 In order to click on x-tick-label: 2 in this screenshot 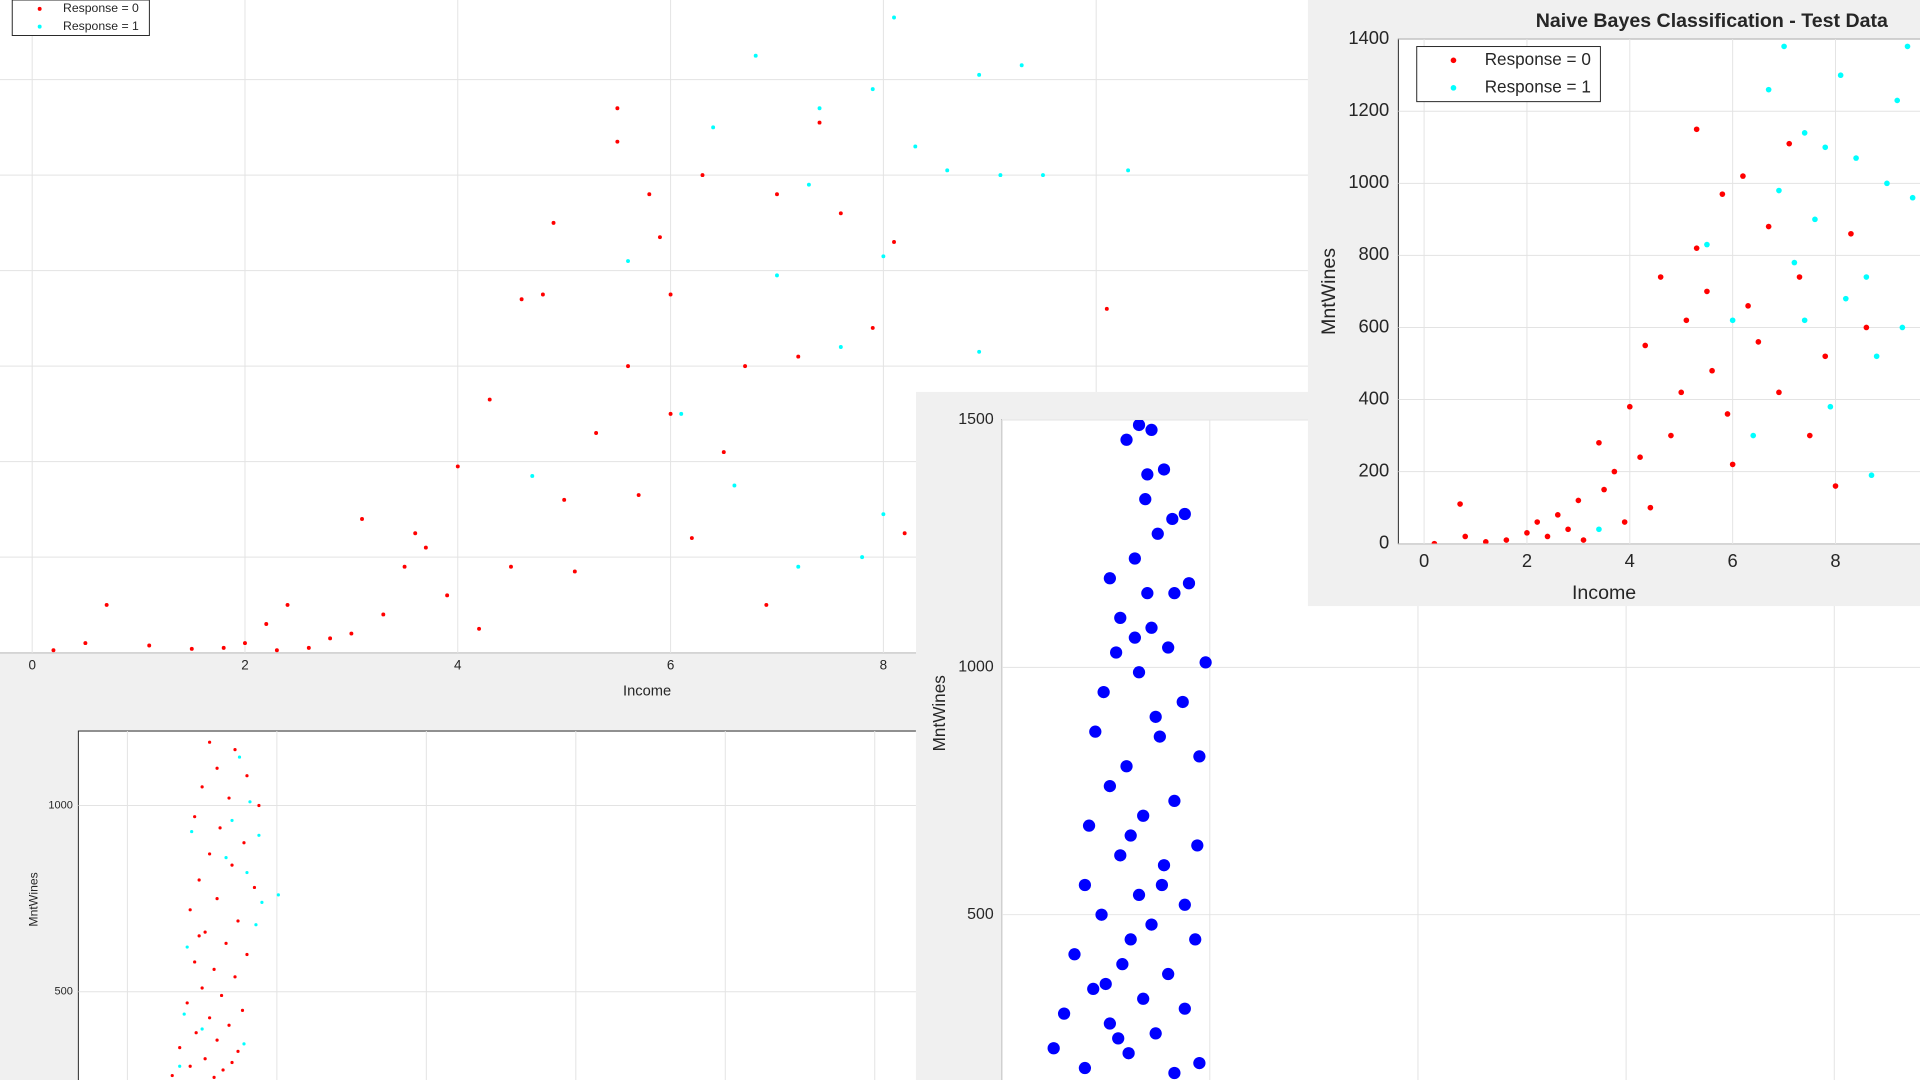, I will do `click(244, 665)`.